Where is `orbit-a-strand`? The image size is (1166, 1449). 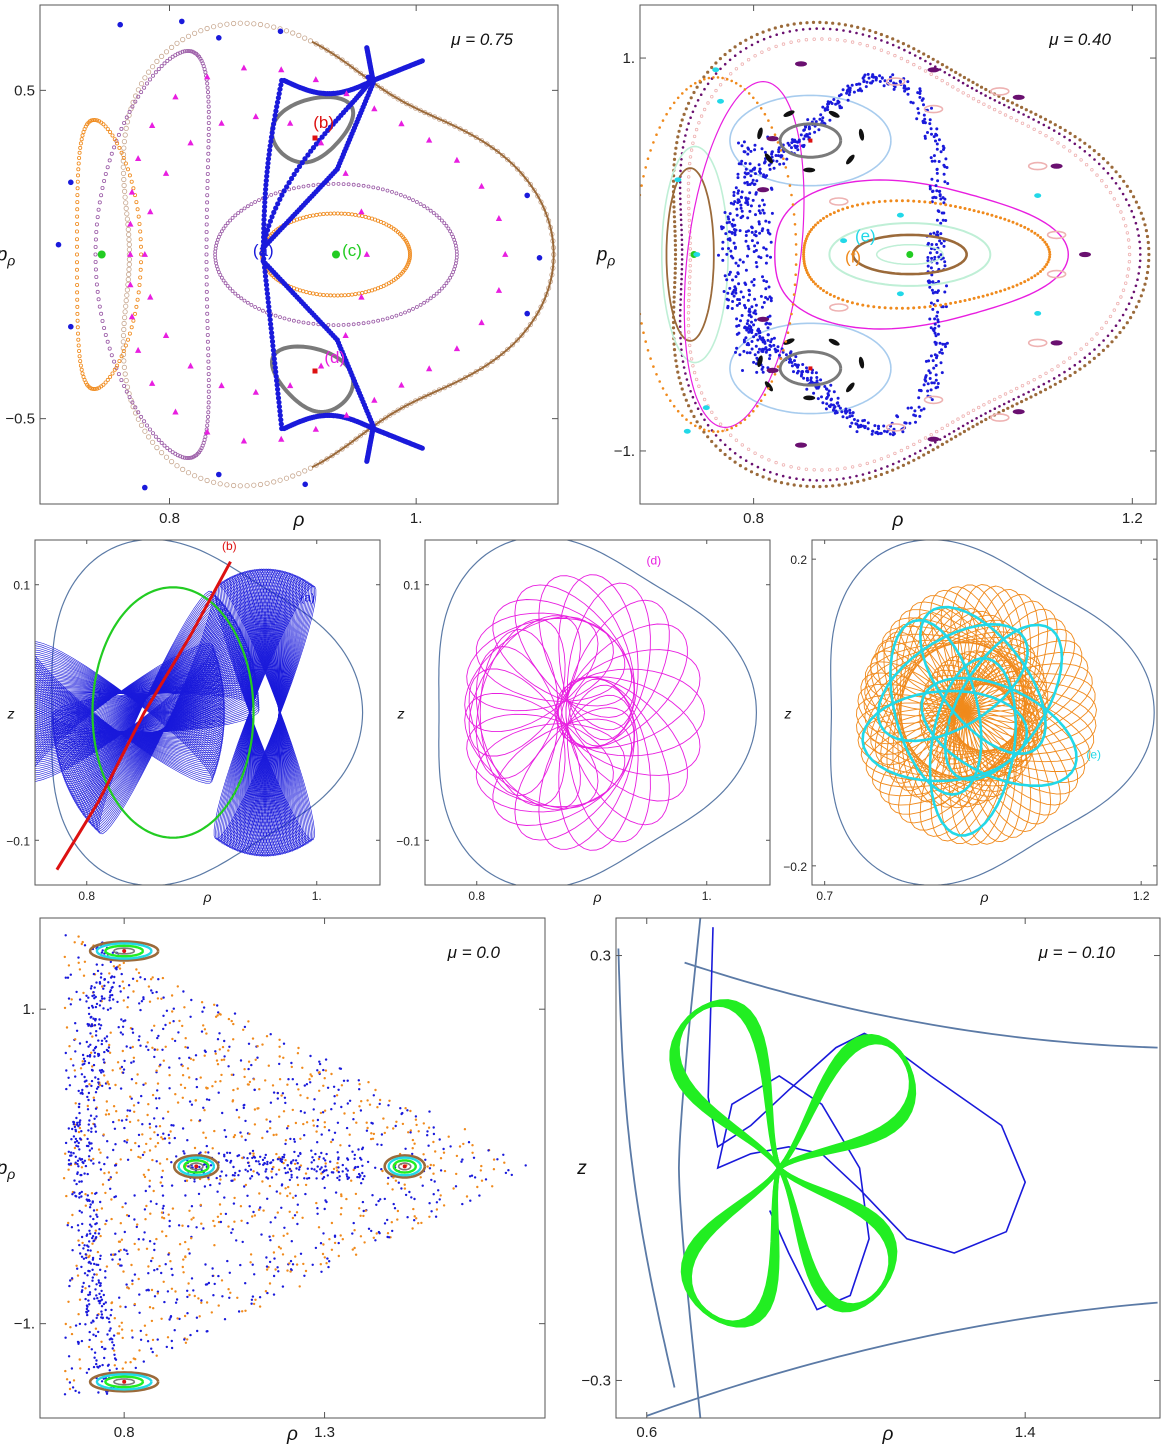 orbit-a-strand is located at coordinates (124, 712).